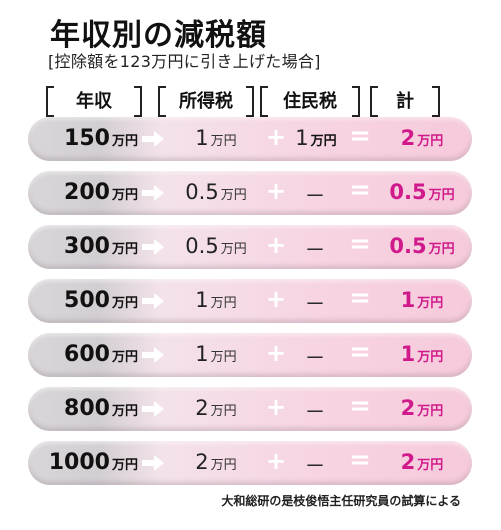 Image resolution: width=501 pixels, height=530 pixels. I want to click on resident-tax-cell-value: 1, so click(302, 138).